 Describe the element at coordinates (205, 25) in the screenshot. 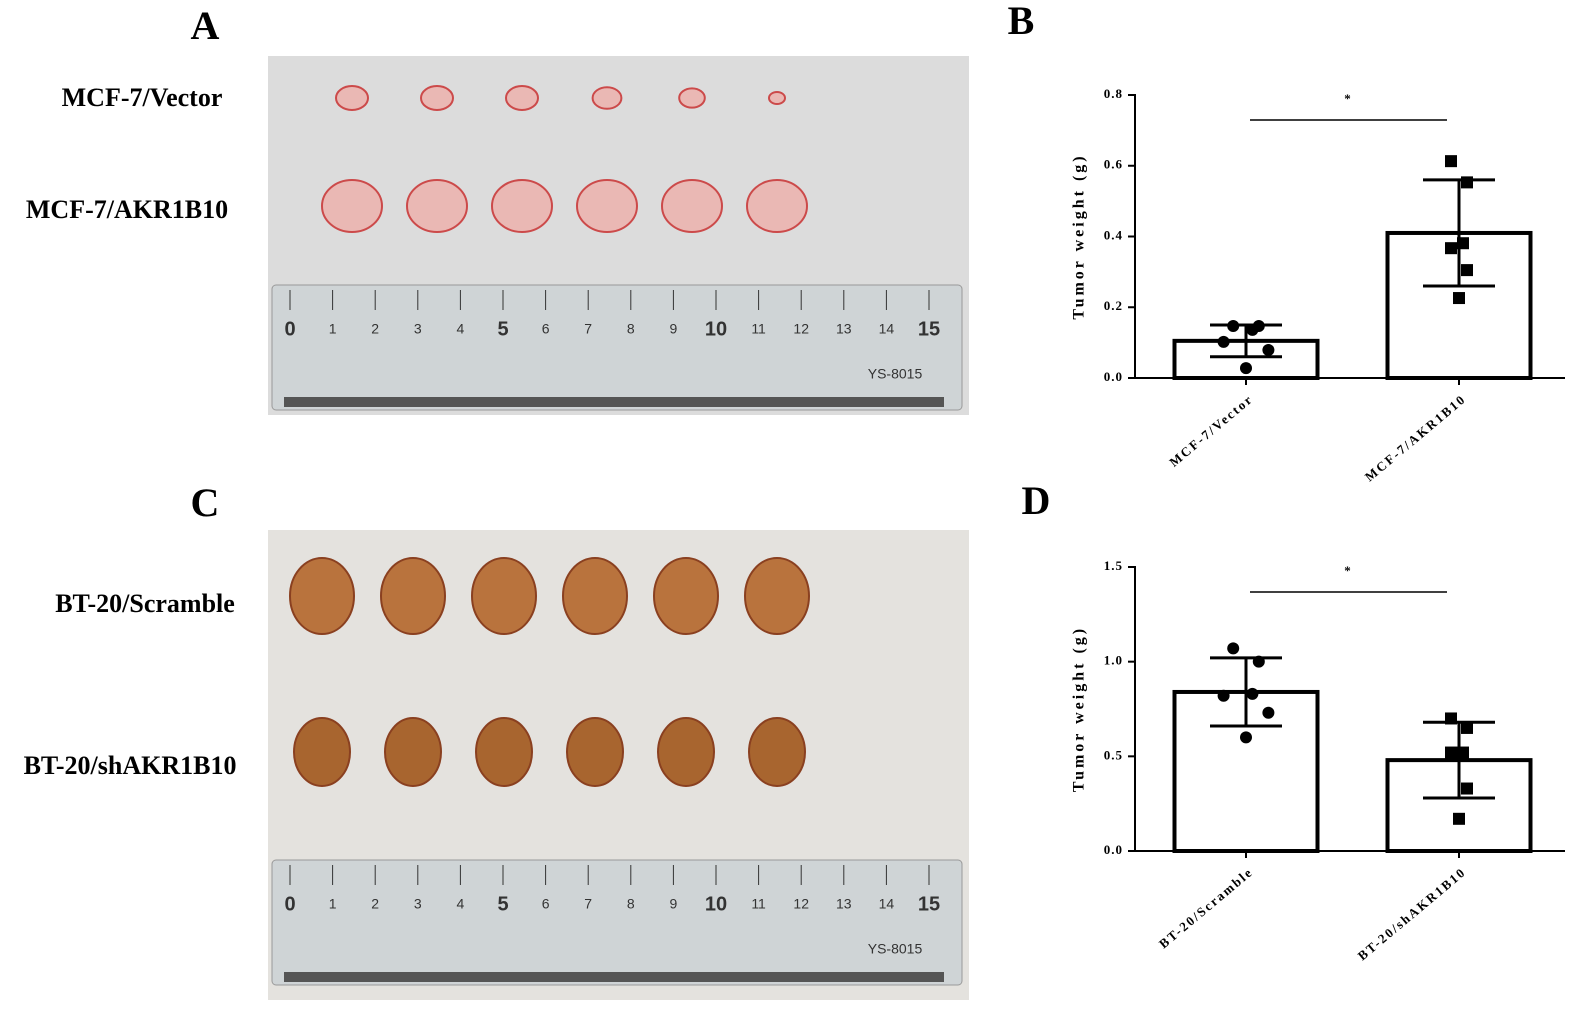

I see `panel-letter: A` at that location.